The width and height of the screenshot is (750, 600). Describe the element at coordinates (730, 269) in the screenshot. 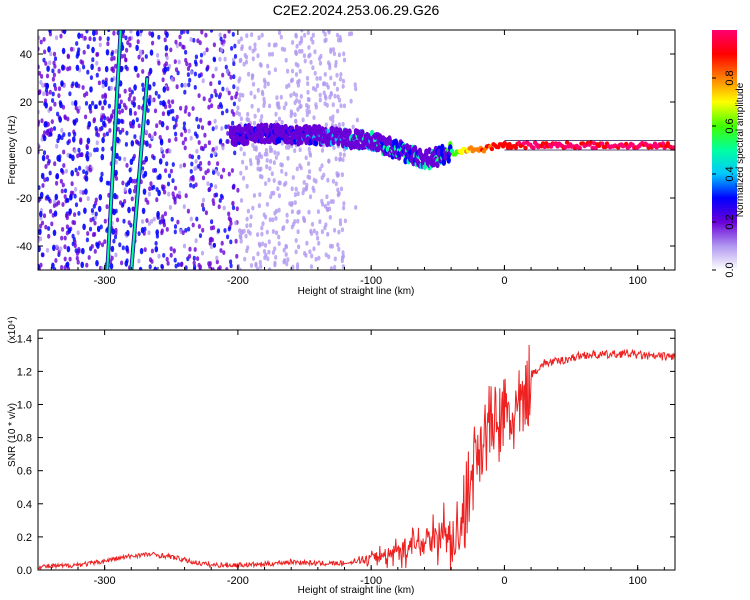

I see `colorbar-tick-label: 0.0` at that location.